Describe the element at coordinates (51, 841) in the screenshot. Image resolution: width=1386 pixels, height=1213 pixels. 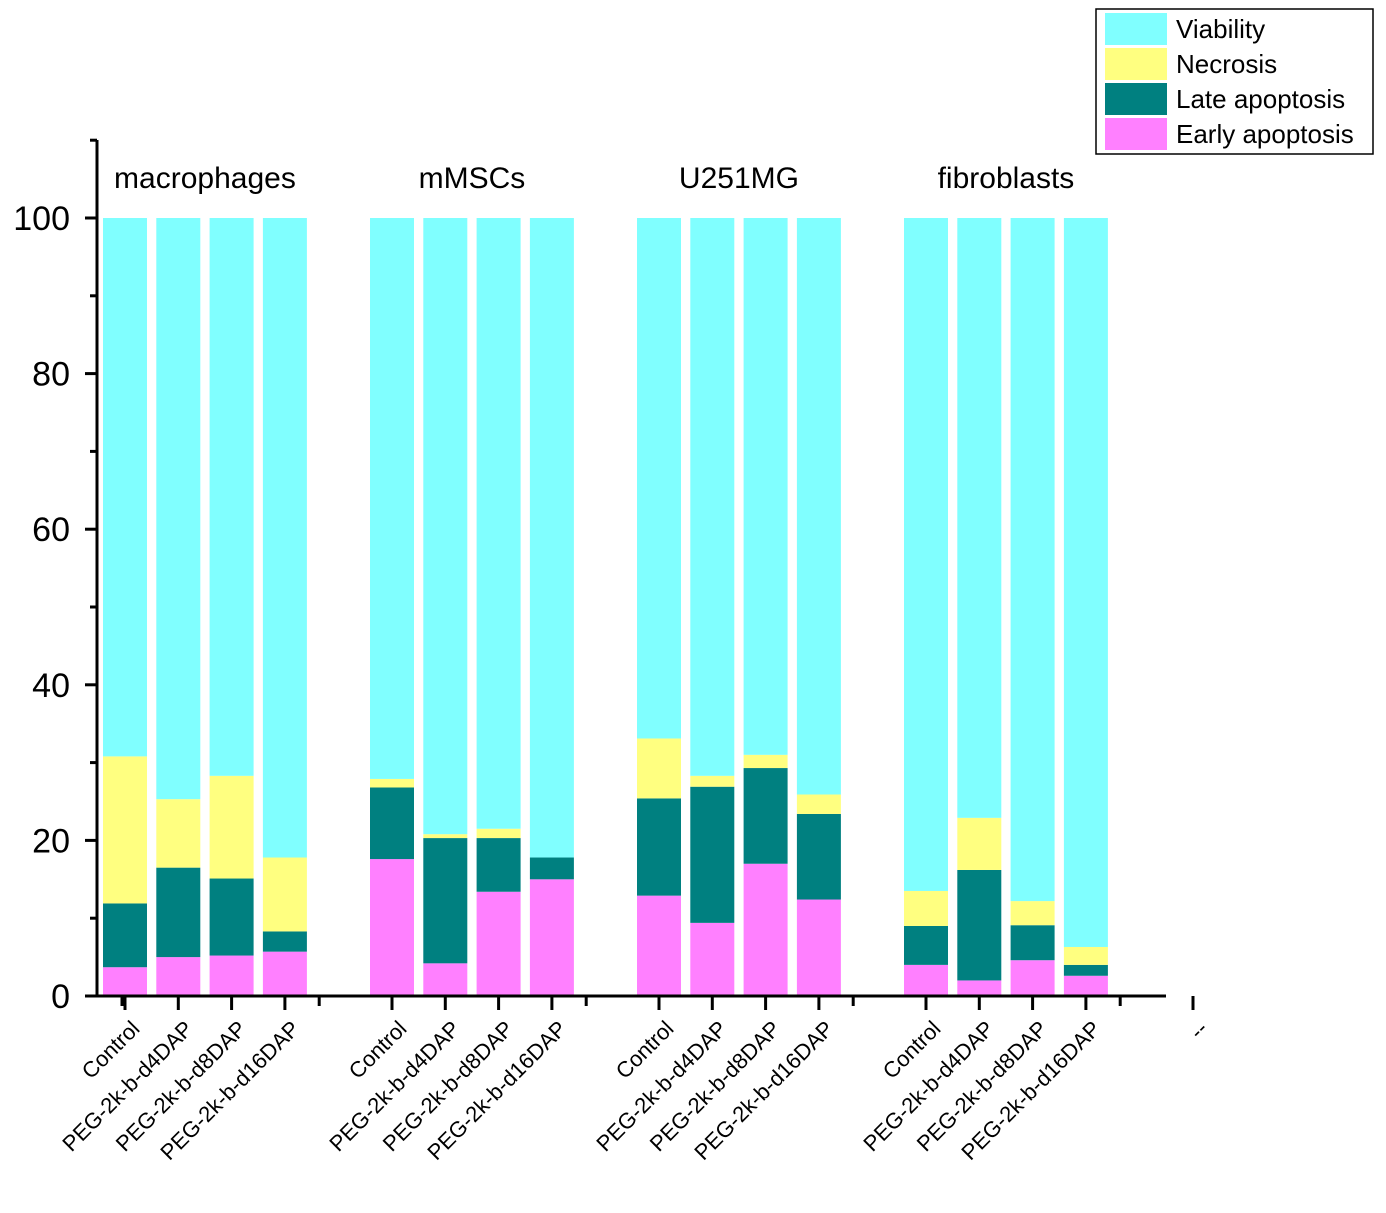
I see `y-tick-label: 20` at that location.